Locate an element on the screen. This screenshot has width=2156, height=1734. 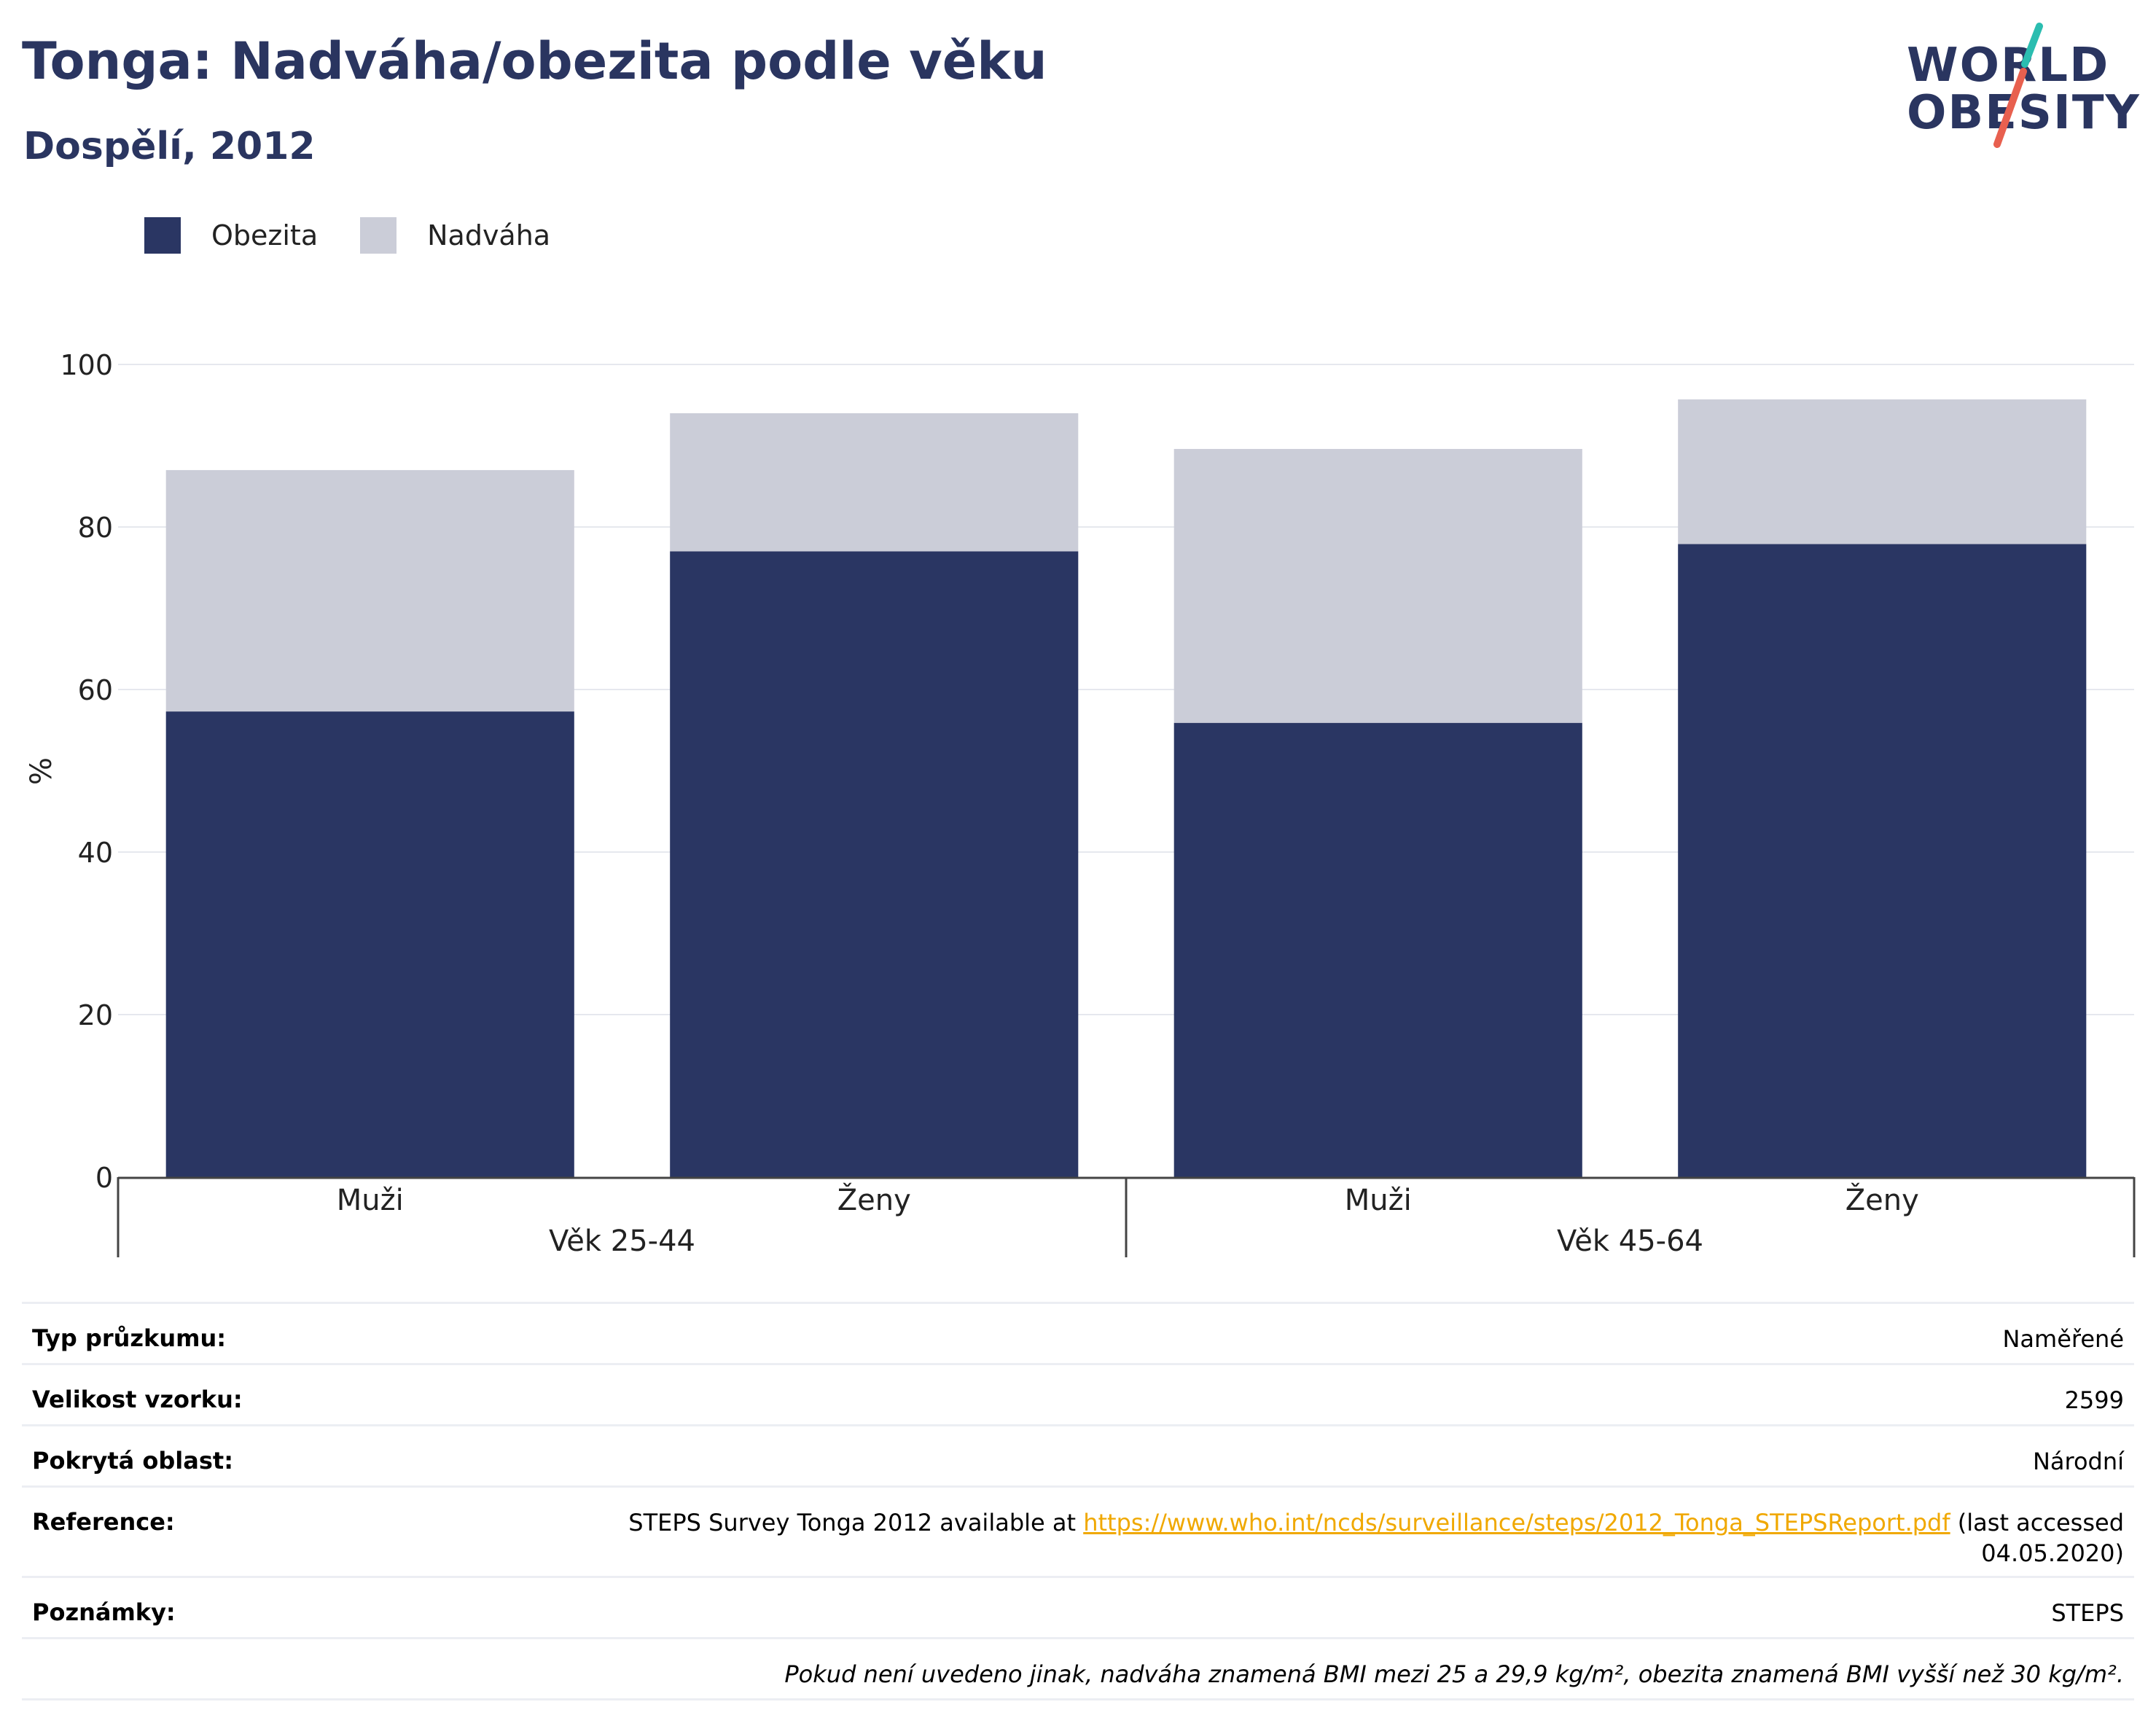
y-axis-label: % is located at coordinates (42, 771).